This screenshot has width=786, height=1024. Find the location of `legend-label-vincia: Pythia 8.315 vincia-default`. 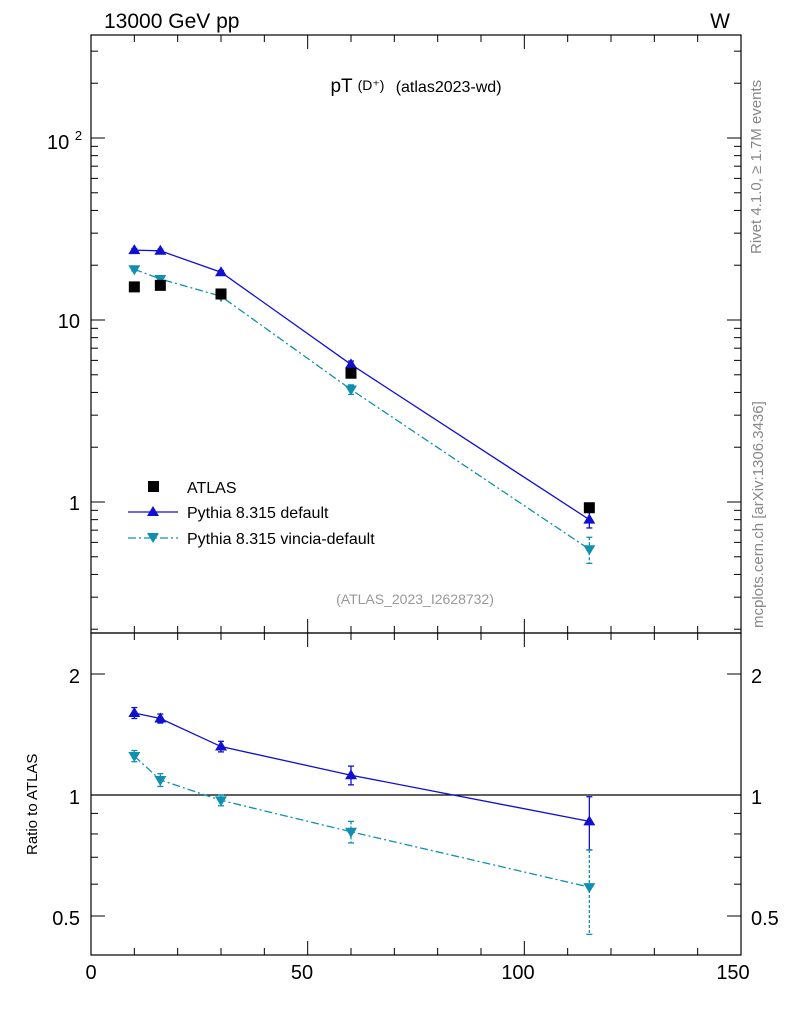

legend-label-vincia: Pythia 8.315 vincia-default is located at coordinates (281, 539).